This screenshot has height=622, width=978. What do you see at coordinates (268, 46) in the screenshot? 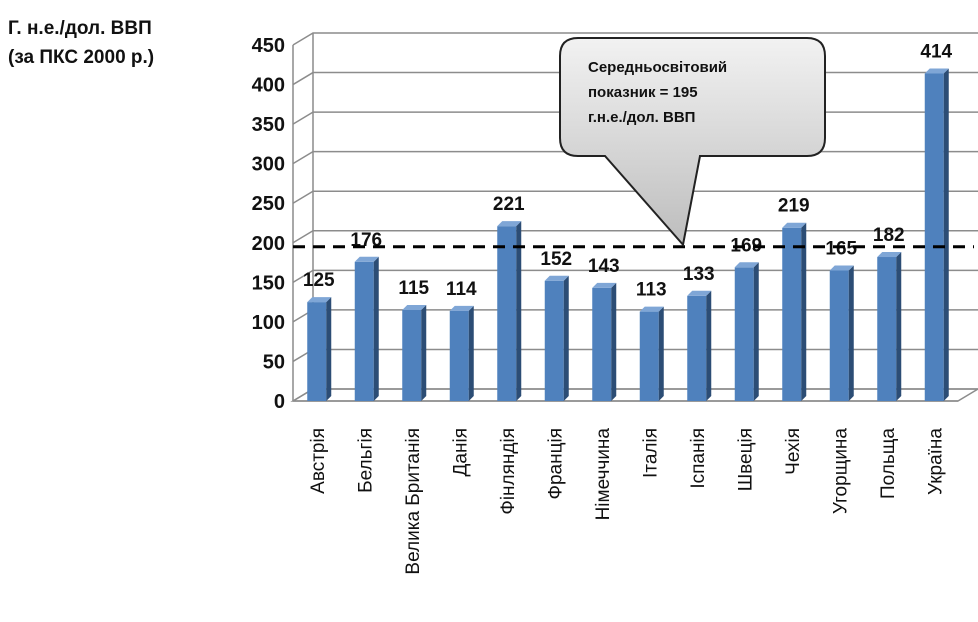
I see `y-tick-label: 450` at bounding box center [268, 46].